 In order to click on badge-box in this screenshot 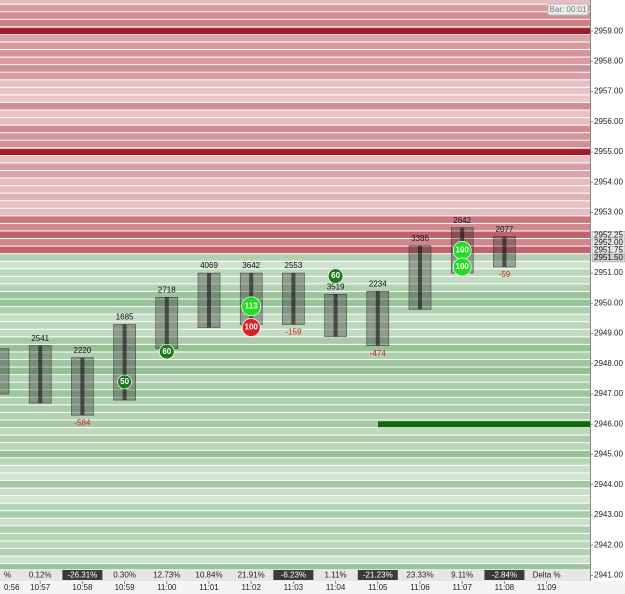, I will do `click(568, 9)`.